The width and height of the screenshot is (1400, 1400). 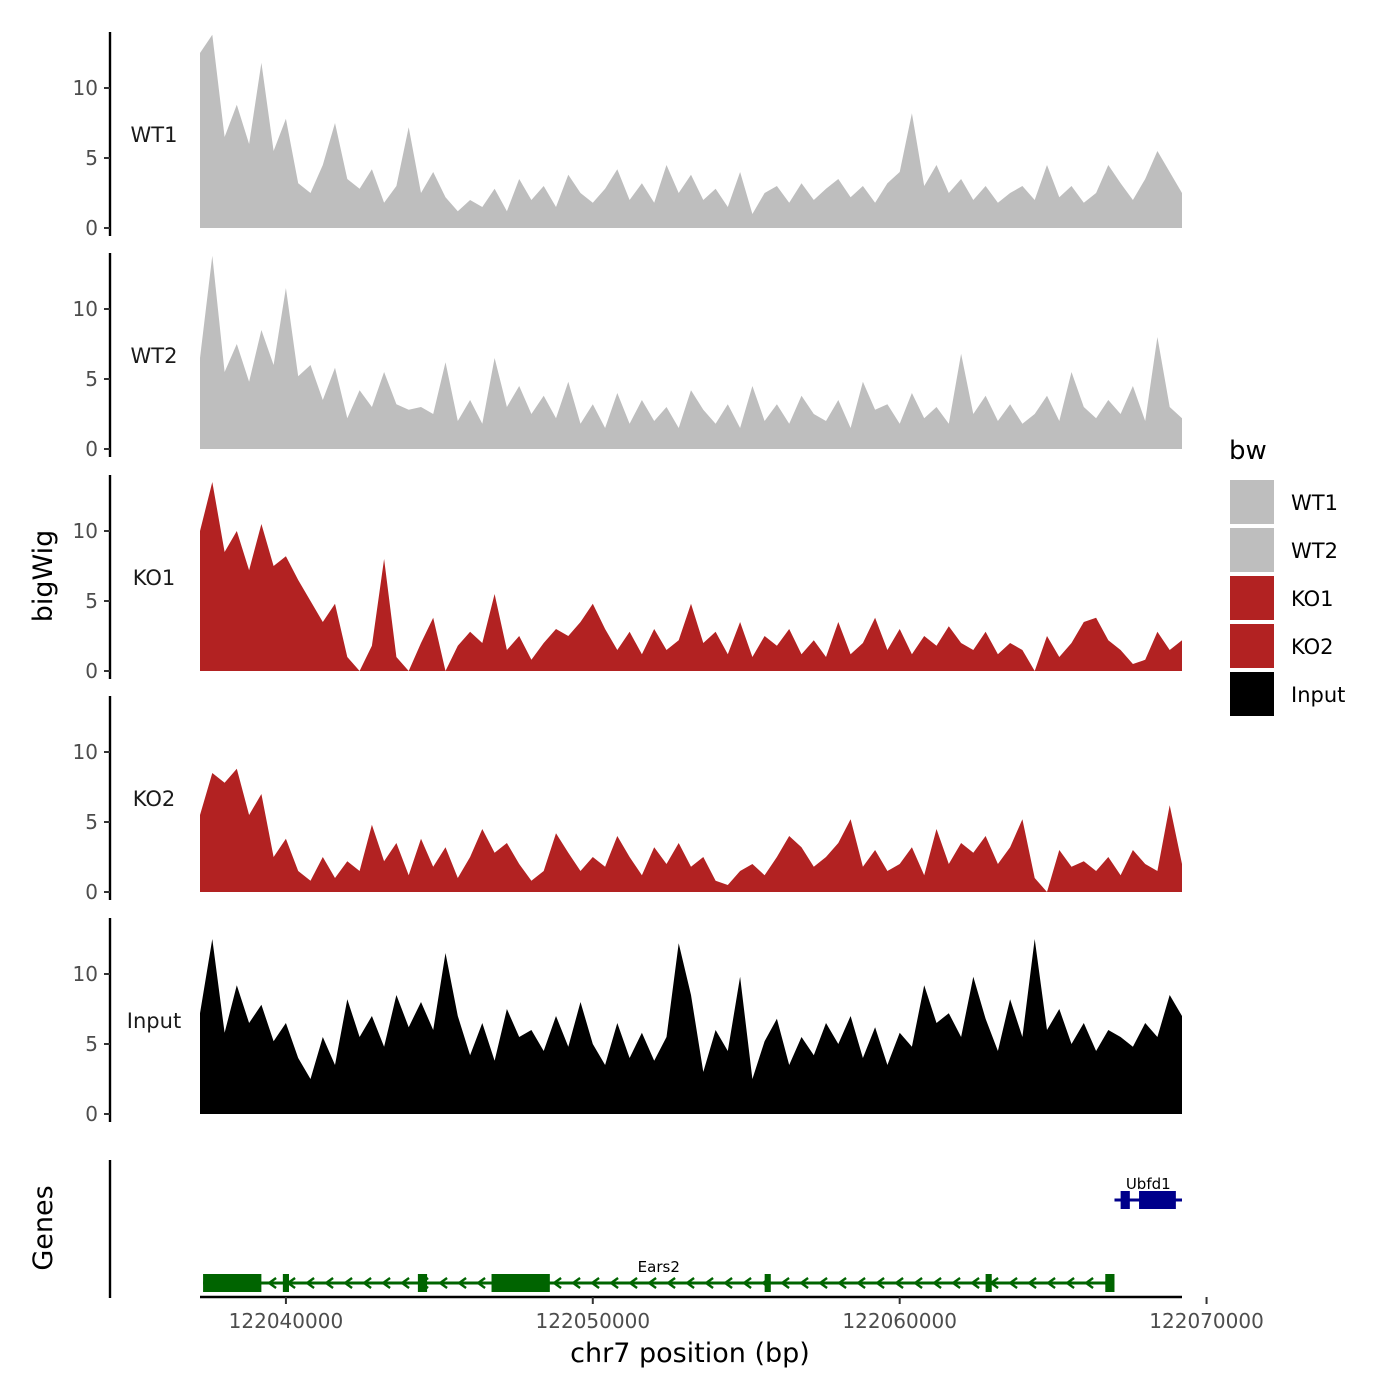 I want to click on track-ko1: 0 5 10 KO1, so click(x=627, y=579).